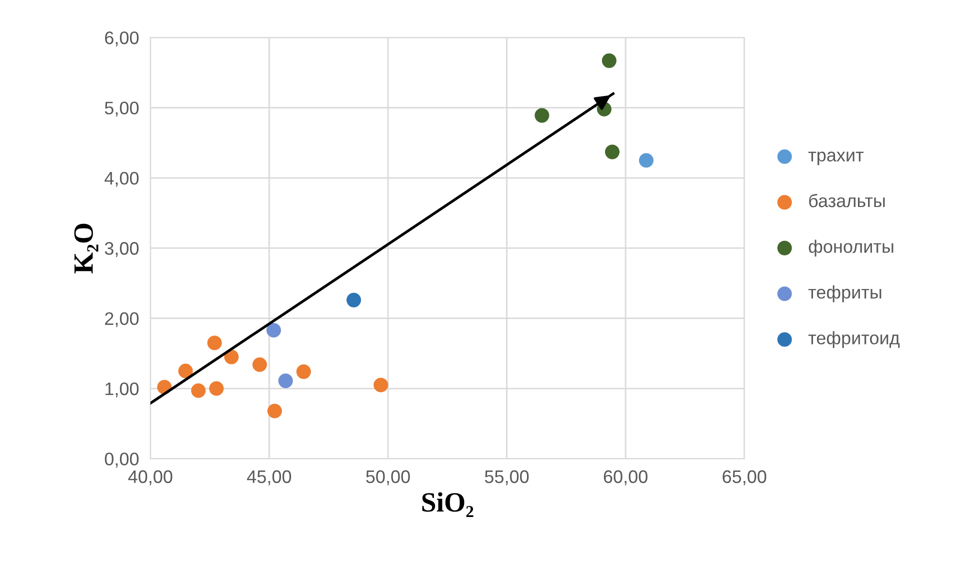 This screenshot has width=958, height=577. Describe the element at coordinates (744, 478) in the screenshot. I see `x-tick-label: 65,00` at that location.